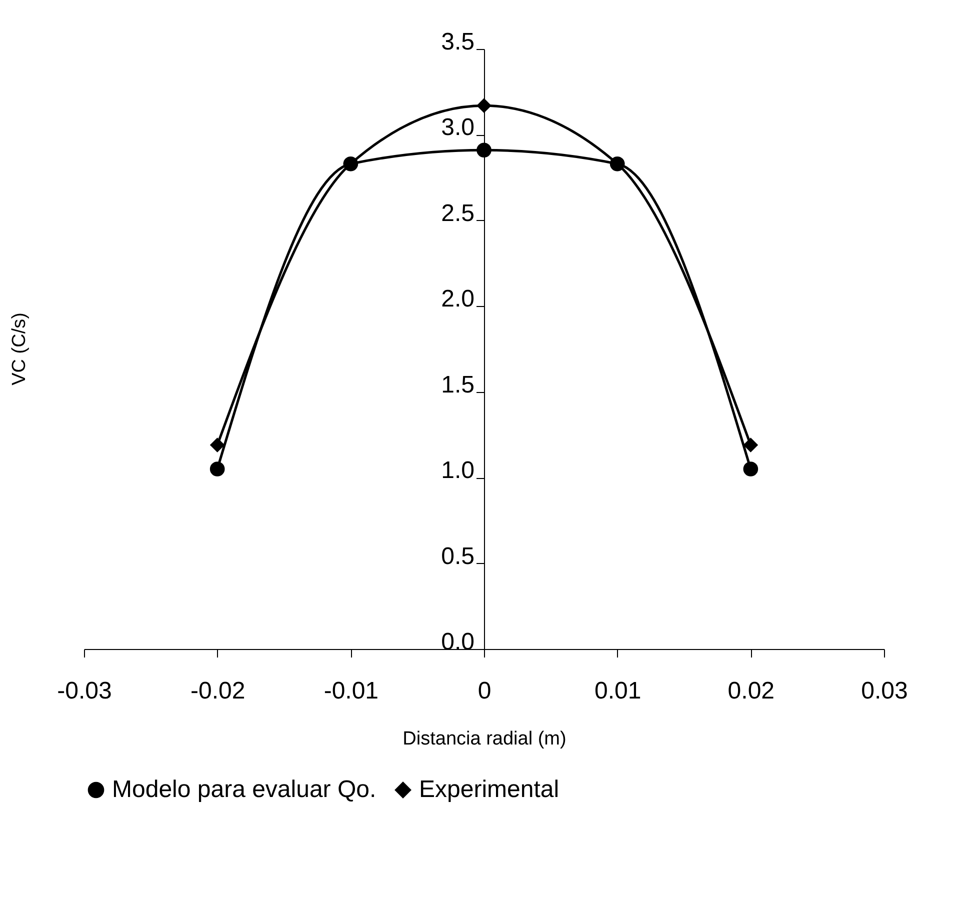 Image resolution: width=966 pixels, height=917 pixels. What do you see at coordinates (84, 691) in the screenshot?
I see `x-tick-label: -0.03` at bounding box center [84, 691].